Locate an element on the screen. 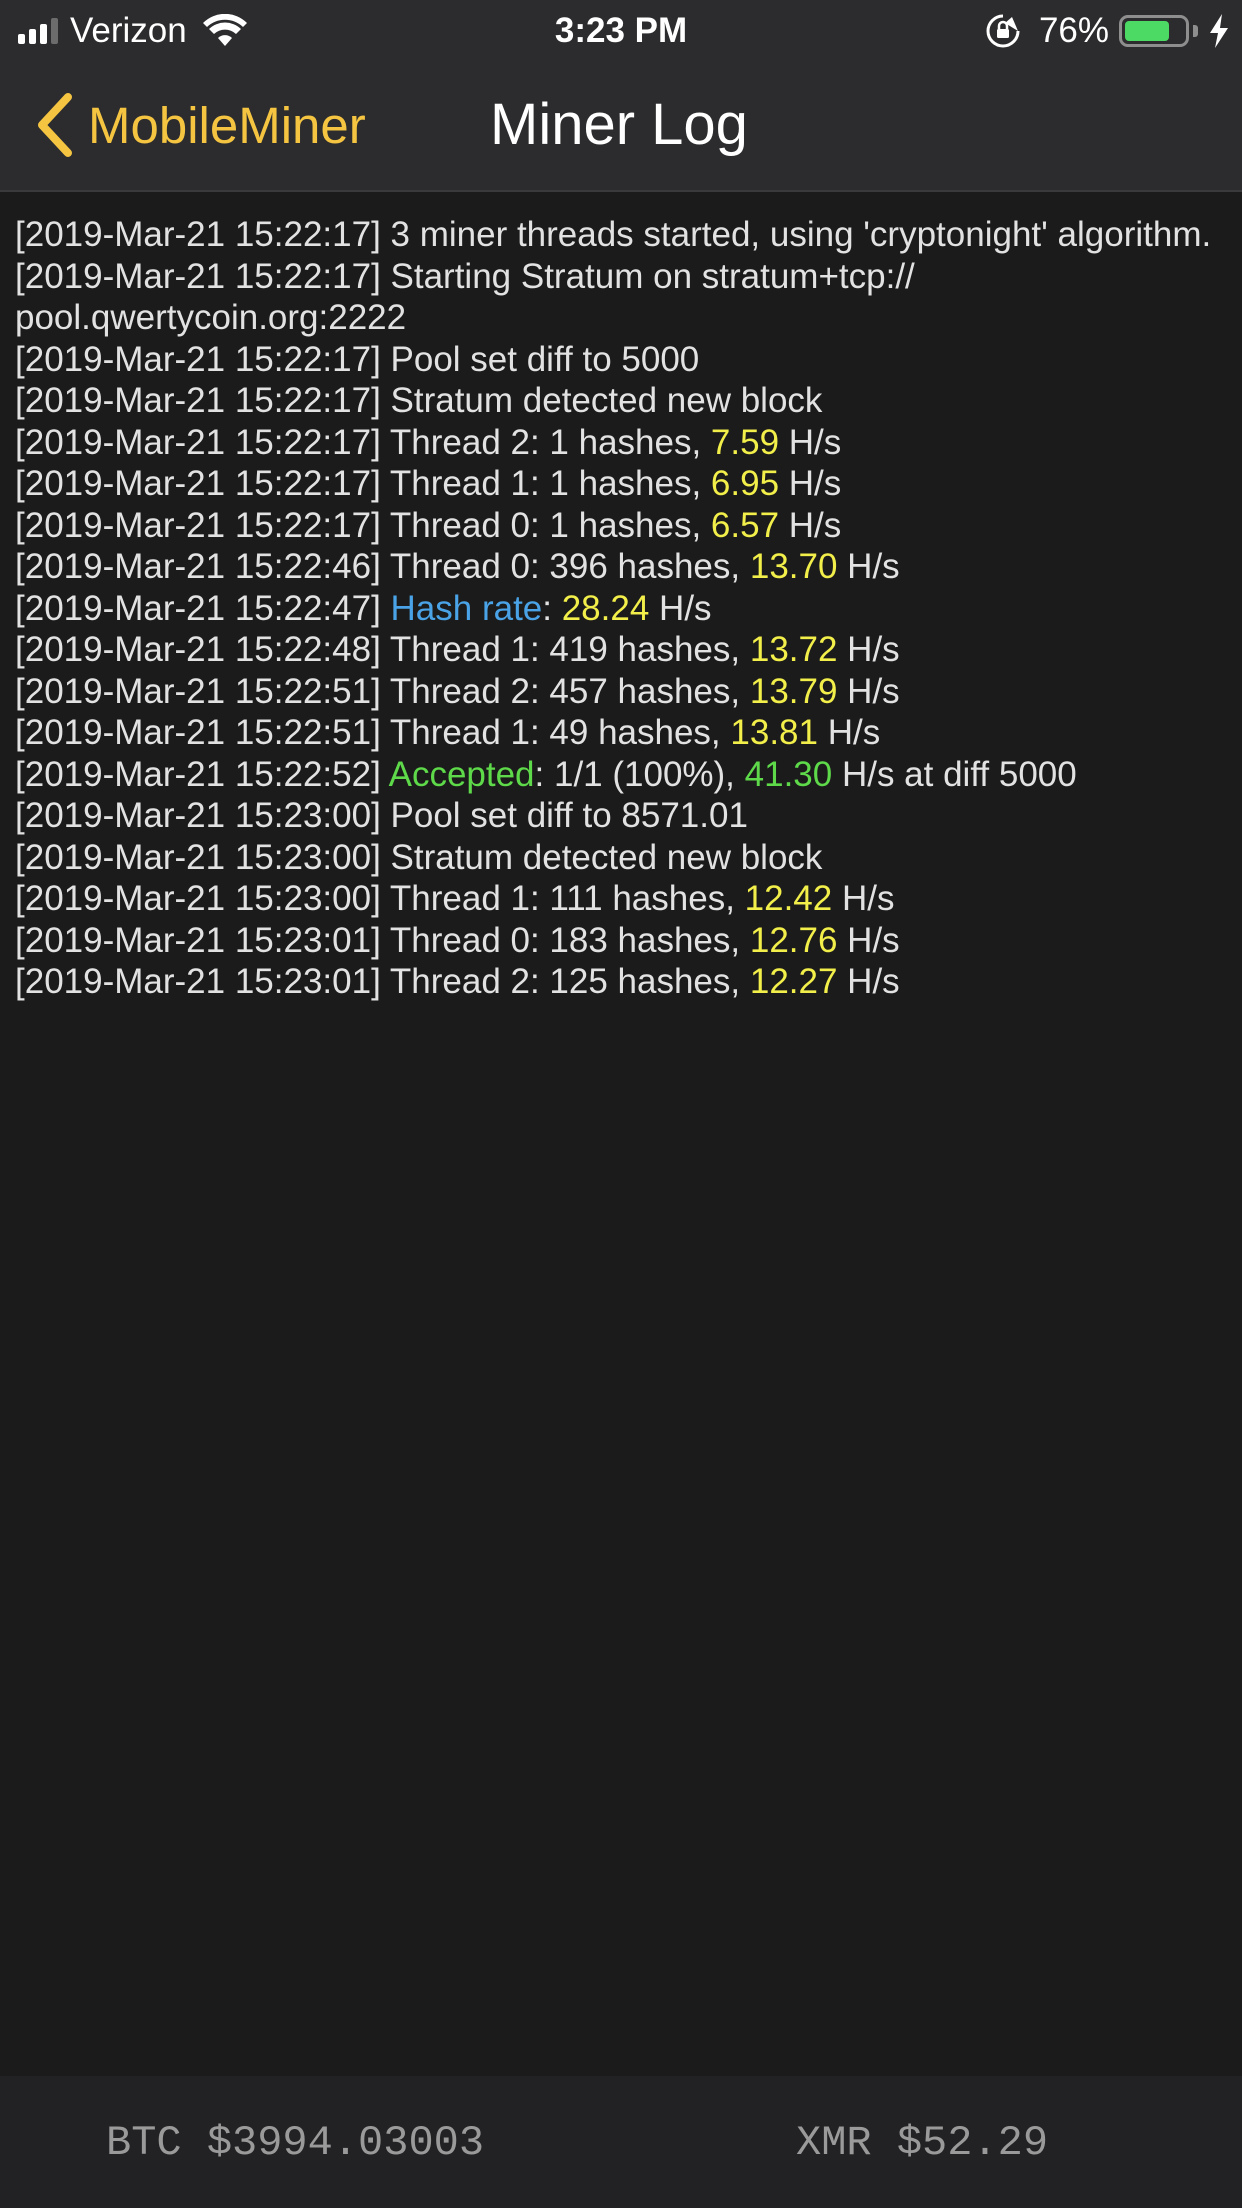  status-left: Verizon is located at coordinates (132, 31).